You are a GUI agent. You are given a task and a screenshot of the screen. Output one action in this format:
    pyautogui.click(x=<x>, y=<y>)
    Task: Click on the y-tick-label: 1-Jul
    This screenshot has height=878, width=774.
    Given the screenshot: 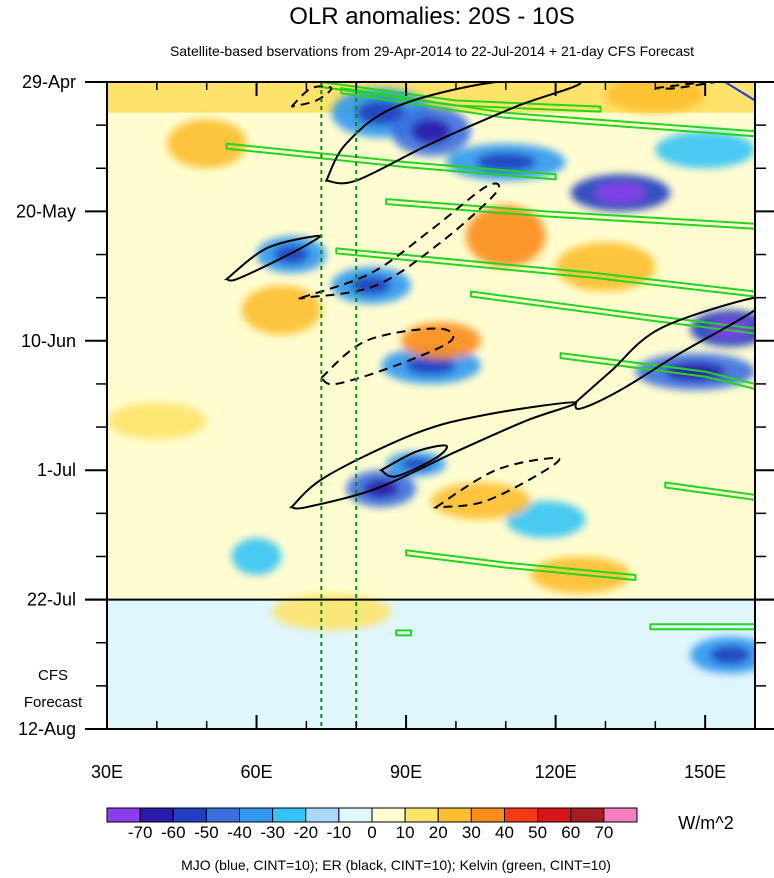 What is the action you would take?
    pyautogui.click(x=56, y=470)
    